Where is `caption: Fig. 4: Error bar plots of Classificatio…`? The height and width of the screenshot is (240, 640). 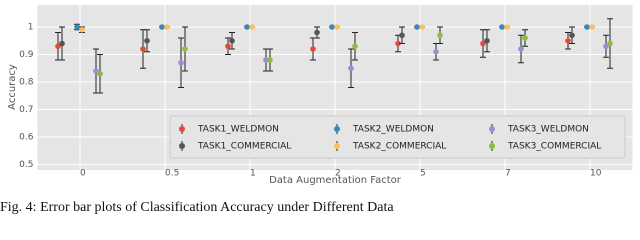
caption: Fig. 4: Error bar plots of Classificatio… is located at coordinates (197, 207).